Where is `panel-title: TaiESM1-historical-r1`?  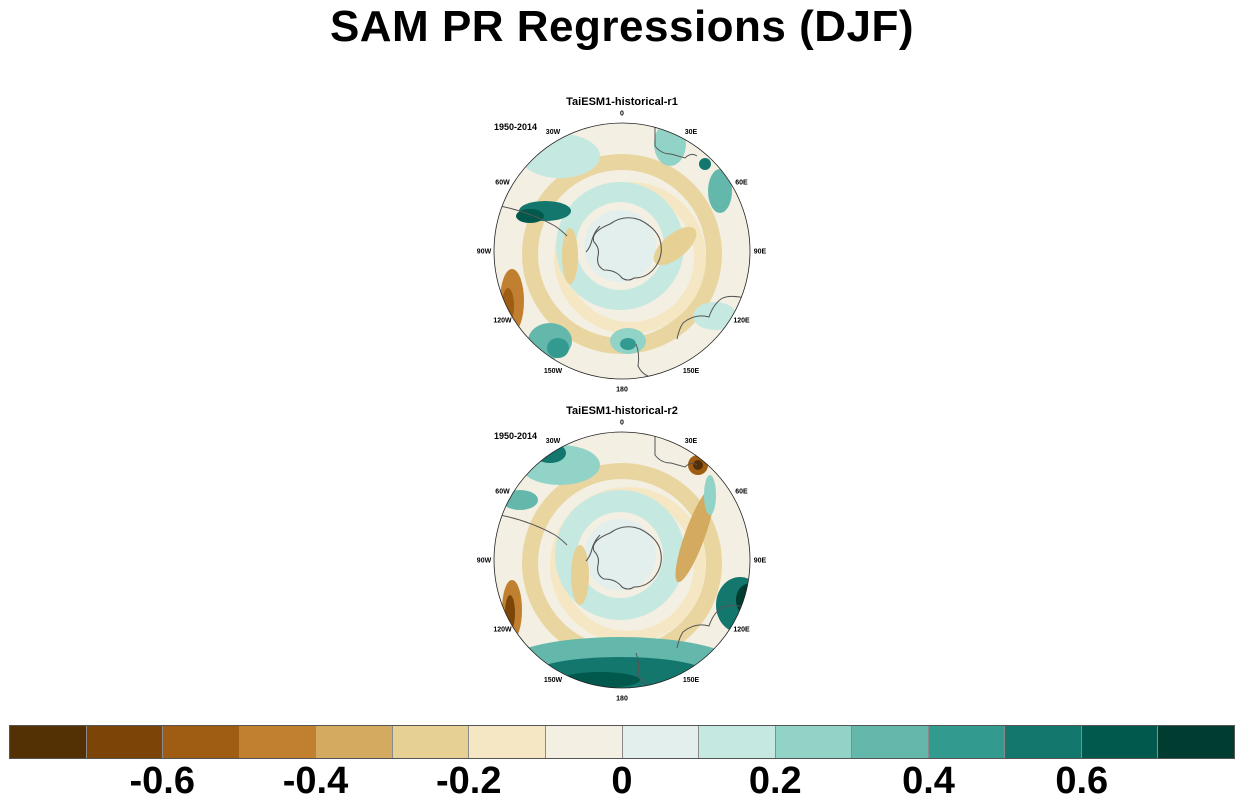 panel-title: TaiESM1-historical-r1 is located at coordinates (622, 102).